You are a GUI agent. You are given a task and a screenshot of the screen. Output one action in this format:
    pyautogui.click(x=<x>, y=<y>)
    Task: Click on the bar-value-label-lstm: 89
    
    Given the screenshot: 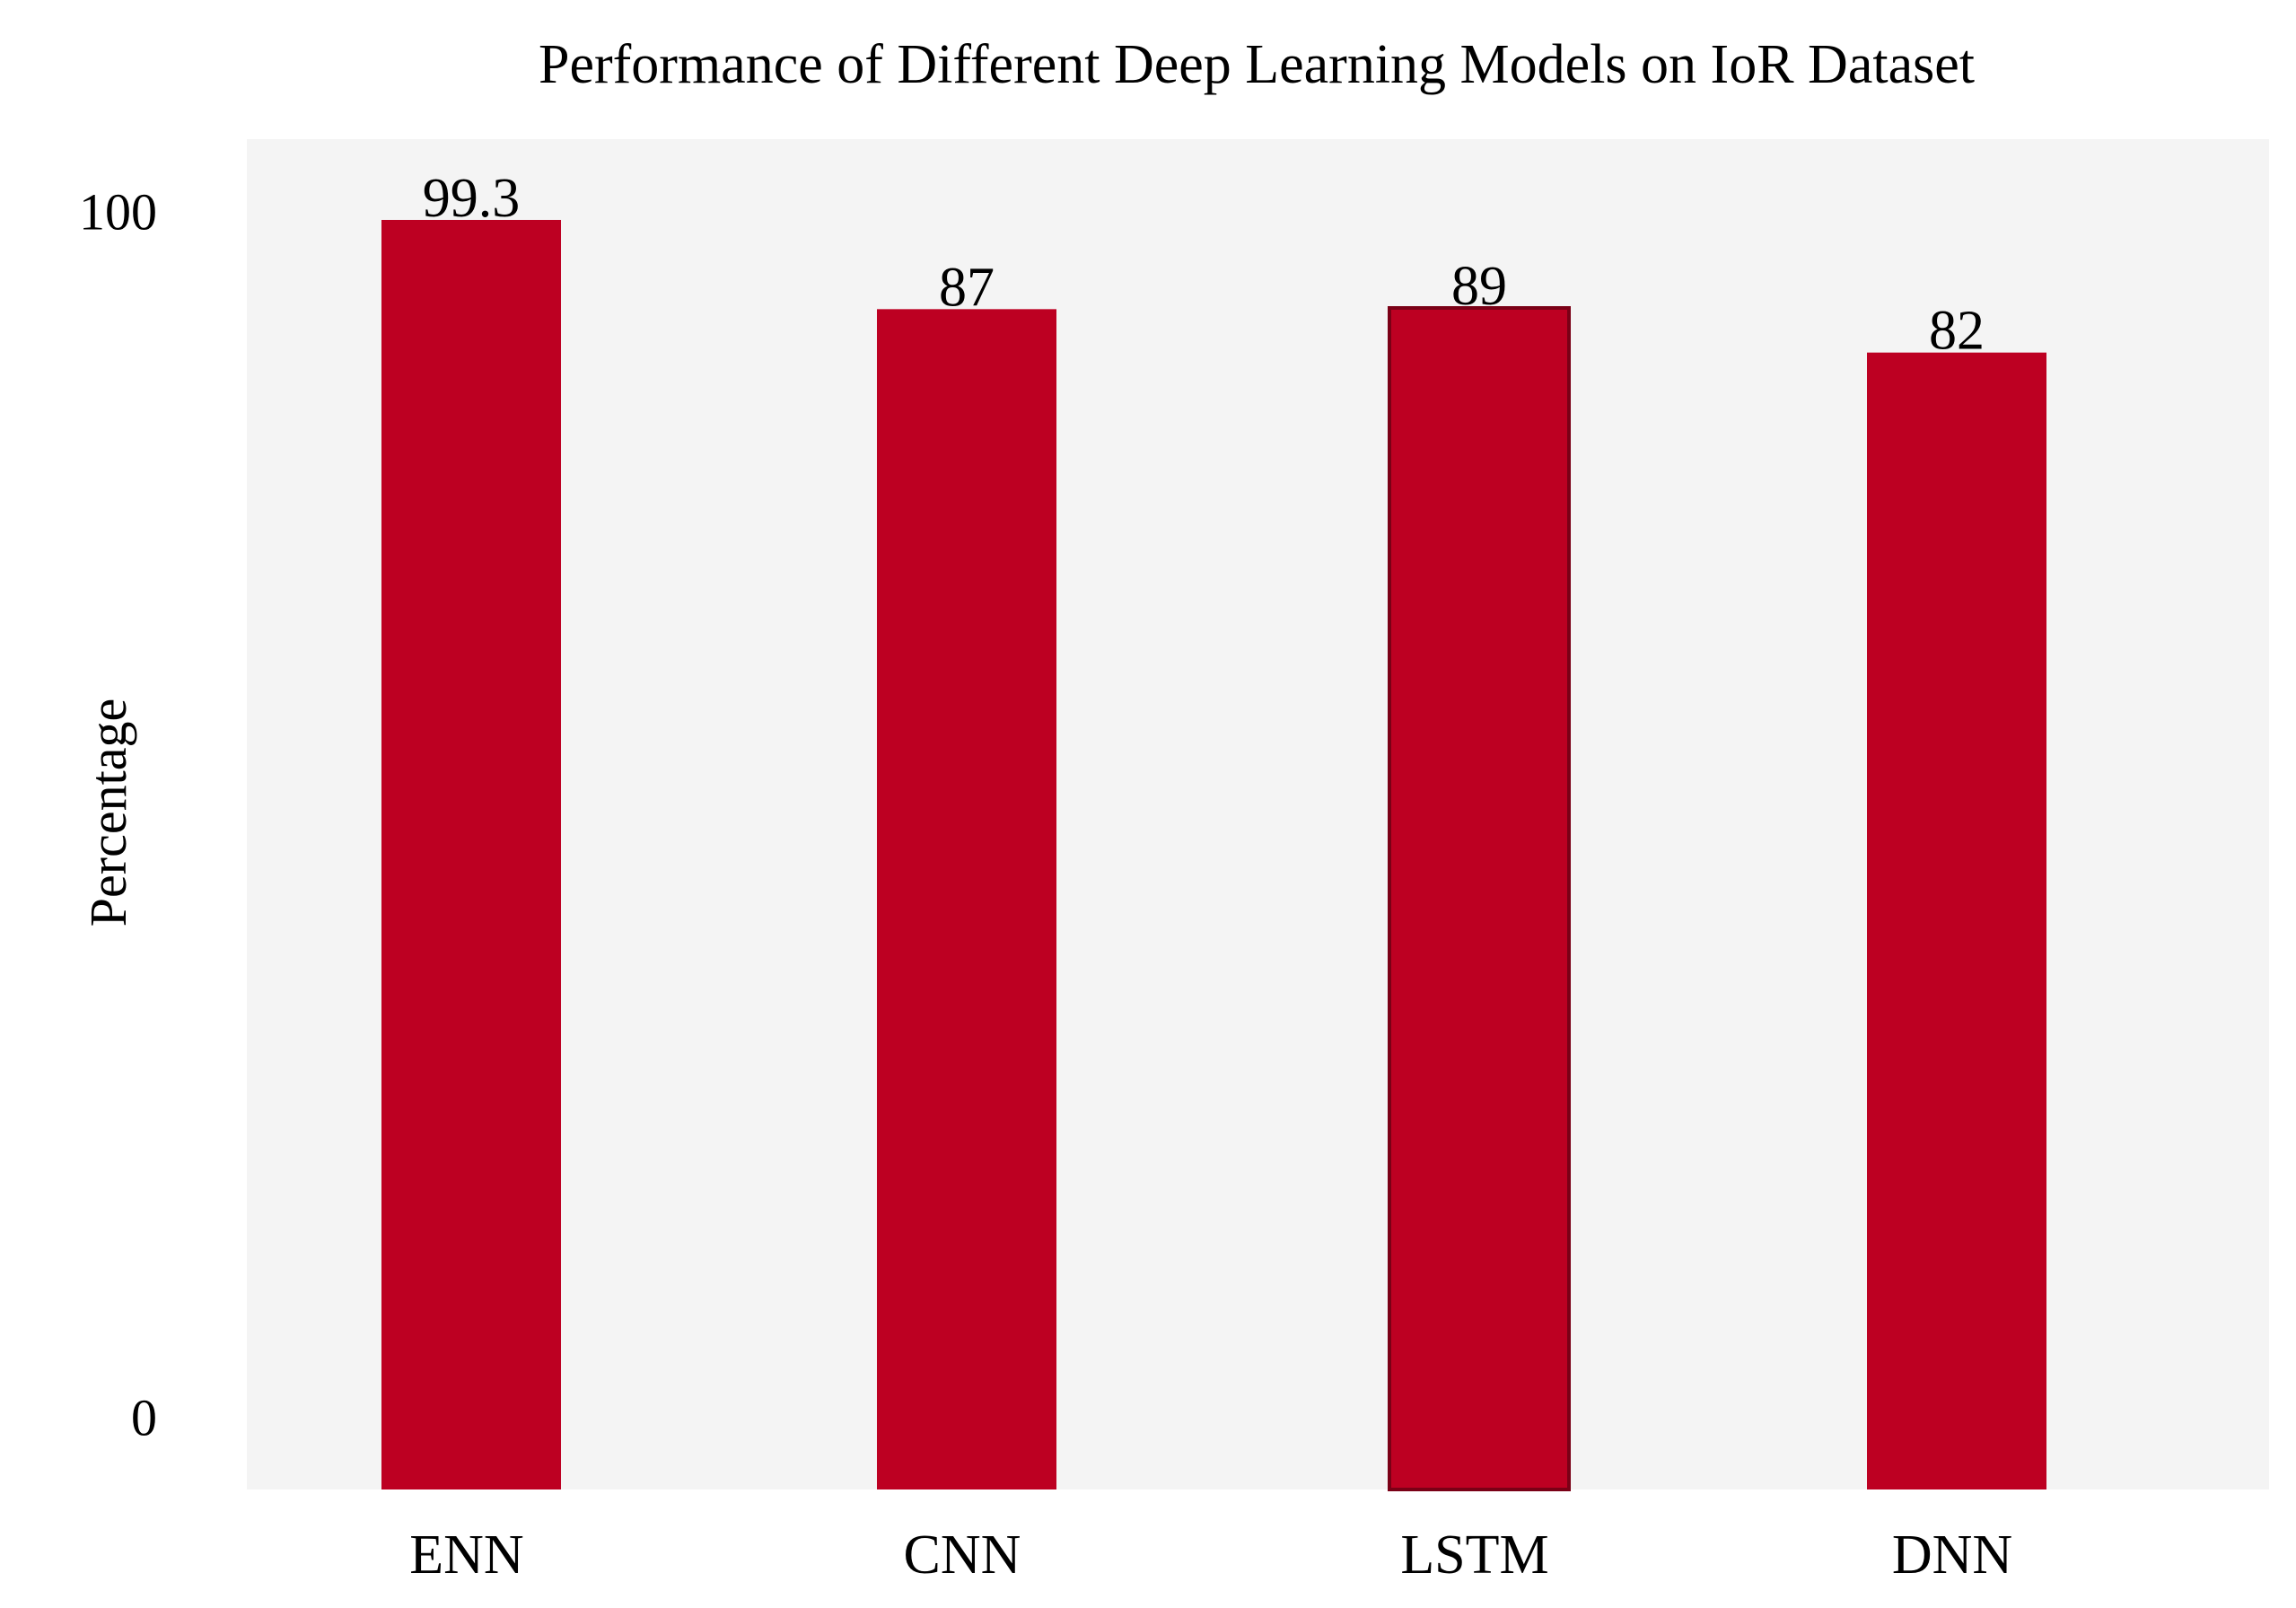 What is the action you would take?
    pyautogui.click(x=1479, y=286)
    